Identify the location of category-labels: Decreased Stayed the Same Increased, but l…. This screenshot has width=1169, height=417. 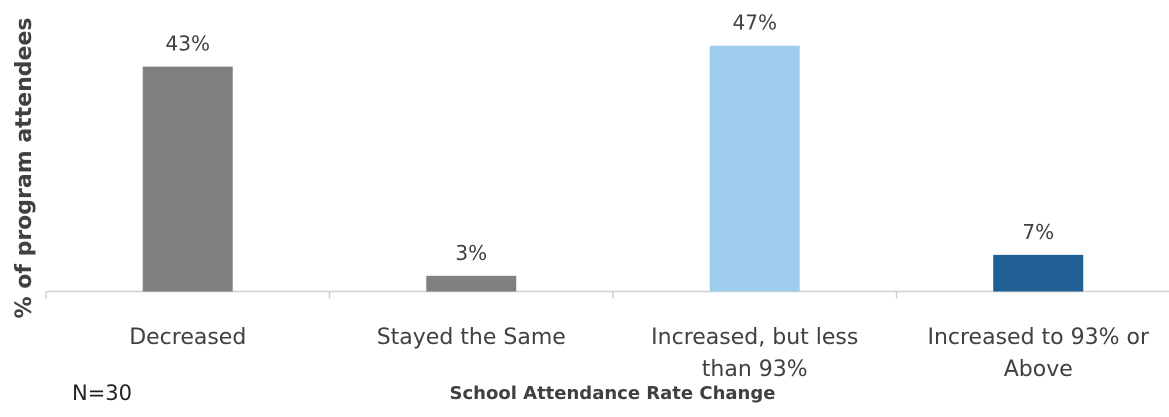
(639, 353).